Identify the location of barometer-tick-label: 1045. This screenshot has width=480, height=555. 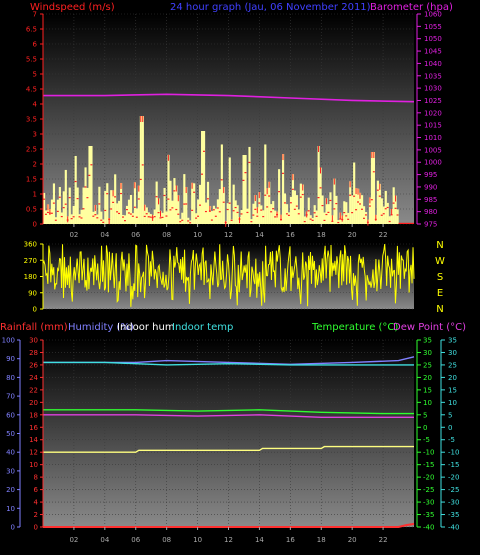
(433, 52).